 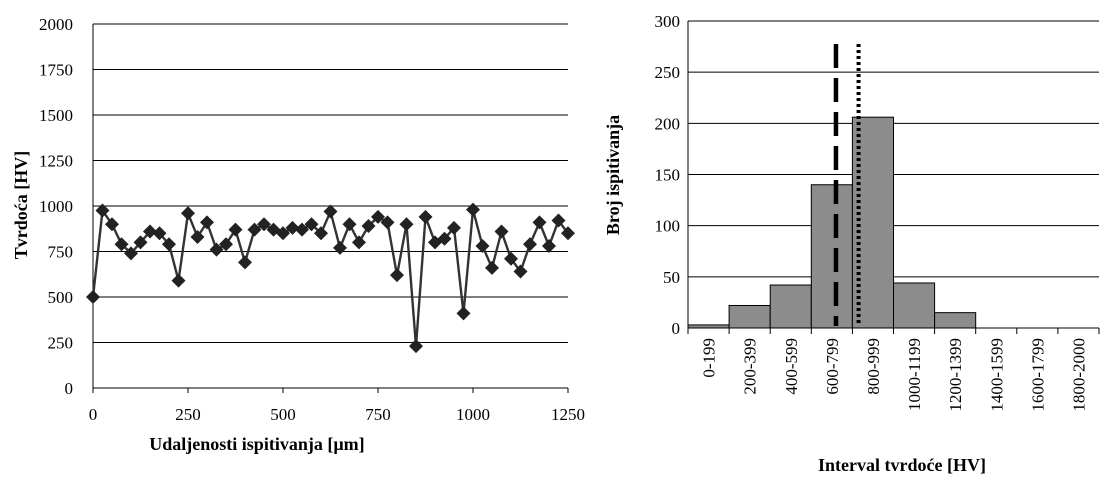 I want to click on left-y-axis-label: Tvrdoća [HV], so click(x=21, y=205).